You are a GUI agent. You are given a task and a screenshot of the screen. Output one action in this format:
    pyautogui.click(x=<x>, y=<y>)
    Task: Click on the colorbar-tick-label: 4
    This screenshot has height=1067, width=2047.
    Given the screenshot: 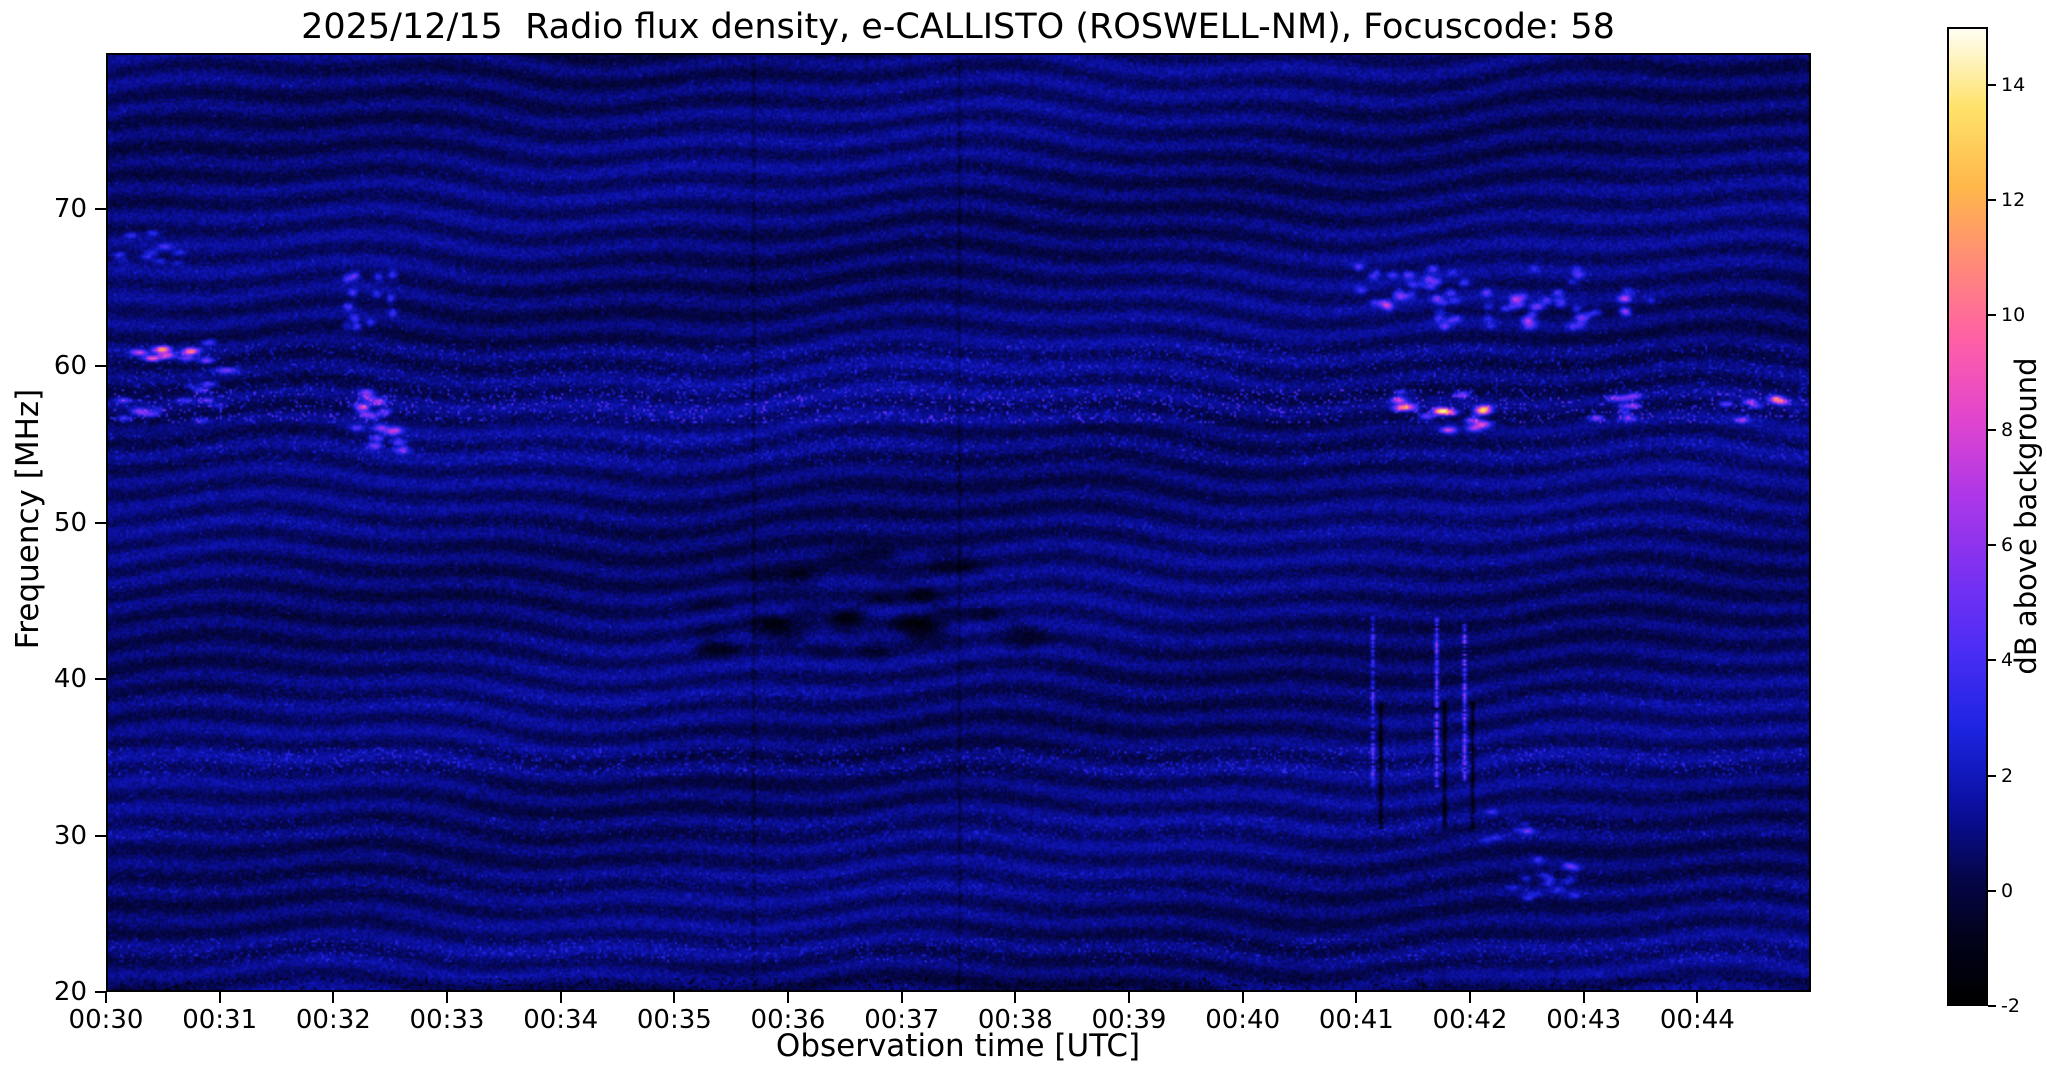 What is the action you would take?
    pyautogui.click(x=2007, y=660)
    